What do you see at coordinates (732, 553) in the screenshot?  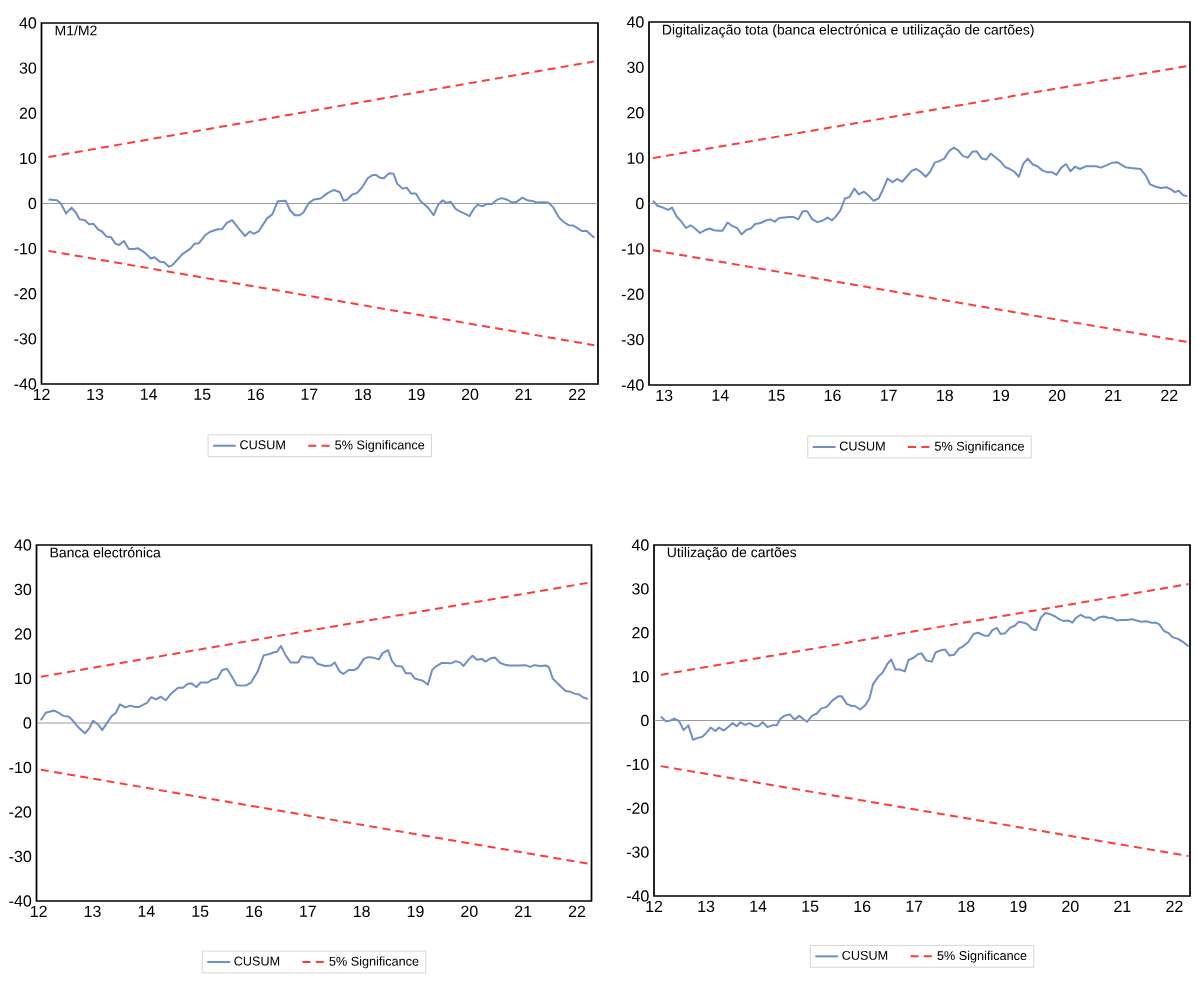 I see `chart-title: Utilização de cartões` at bounding box center [732, 553].